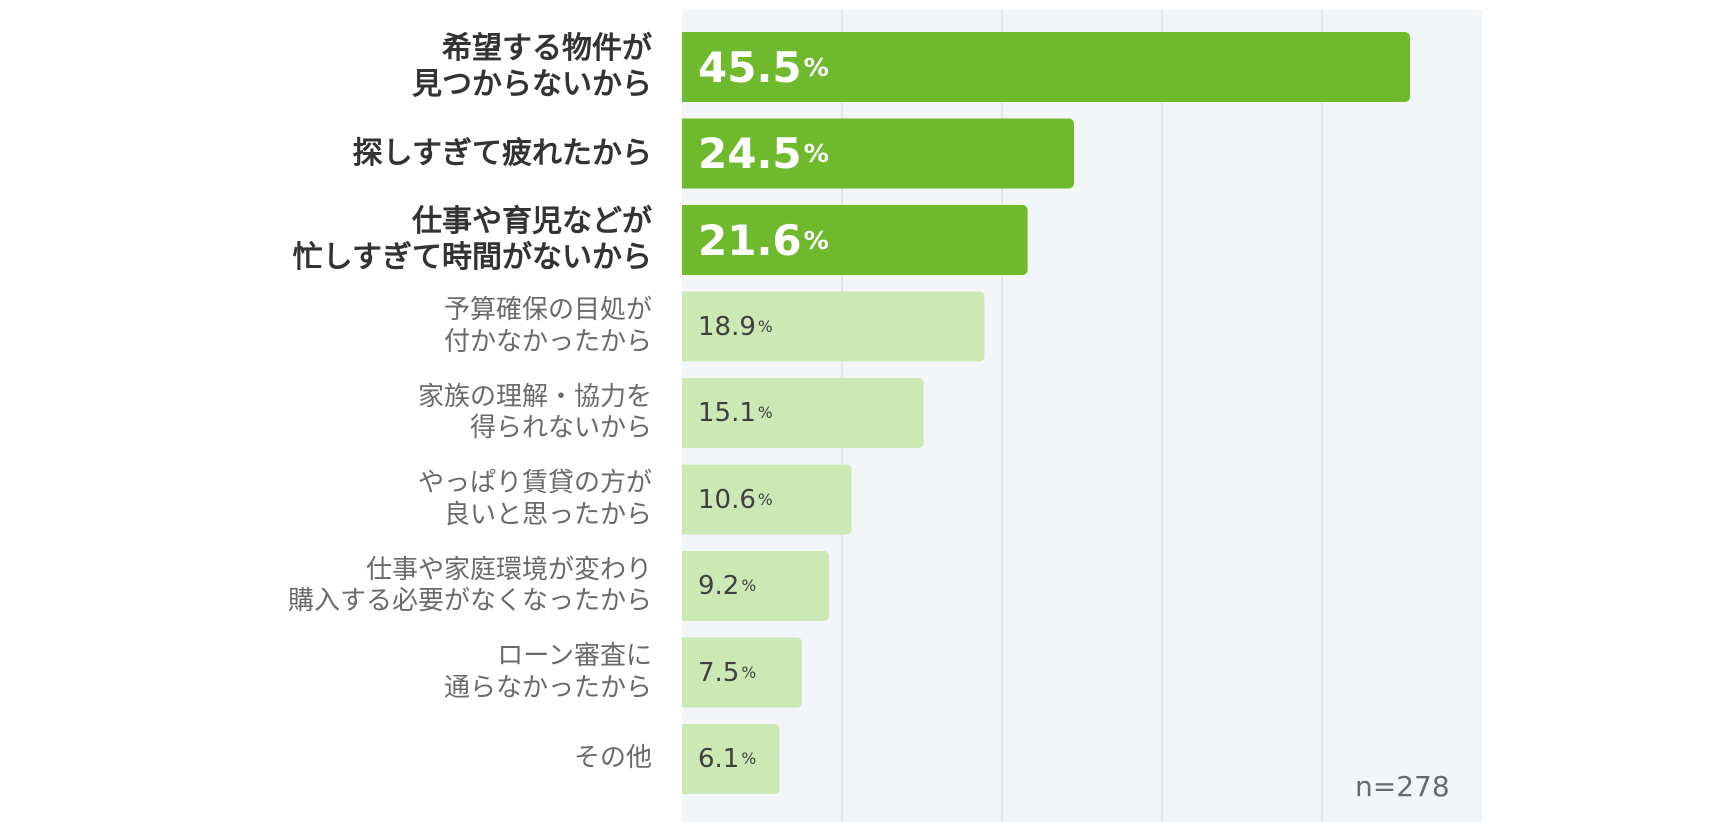 Image resolution: width=1732 pixels, height=822 pixels. I want to click on category-label-1: 探しすぎて疲れたから, so click(502, 153).